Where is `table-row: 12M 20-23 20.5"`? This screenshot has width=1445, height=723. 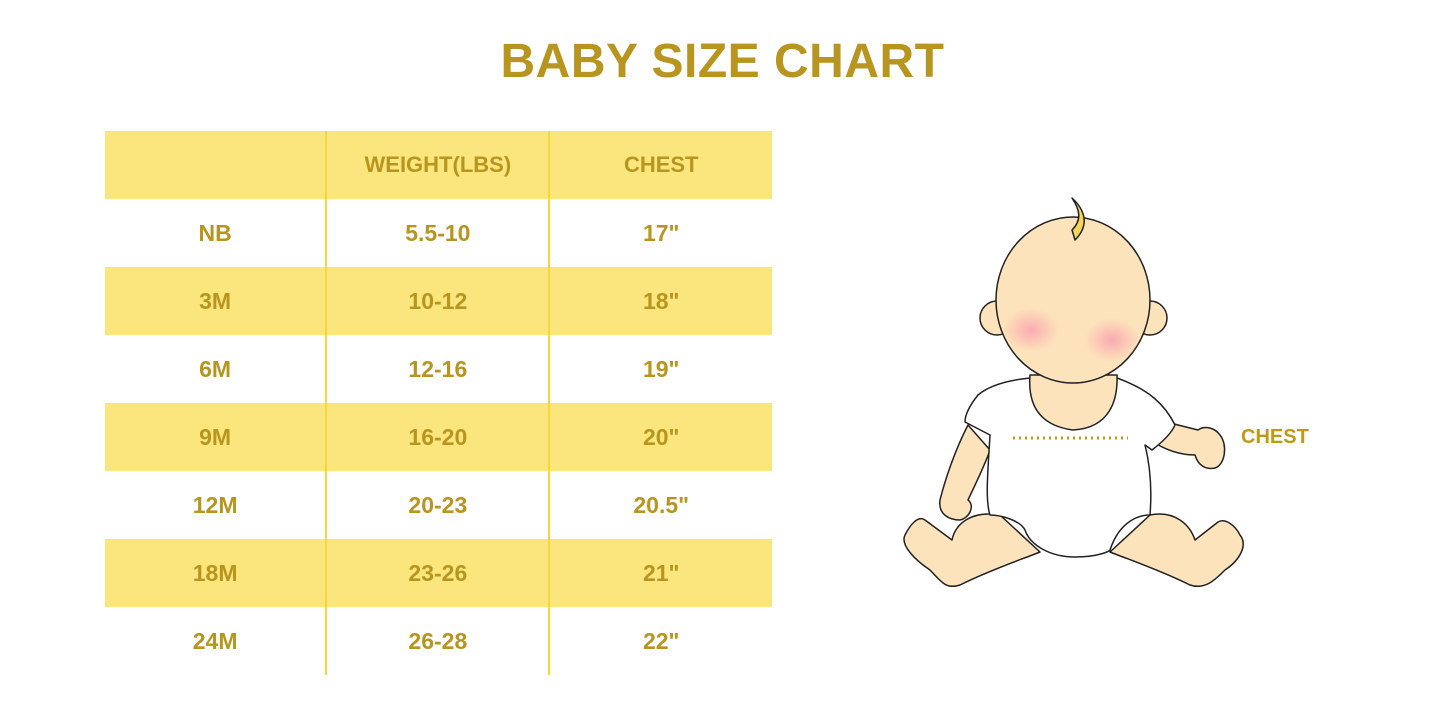
table-row: 12M 20-23 20.5" is located at coordinates (438, 505).